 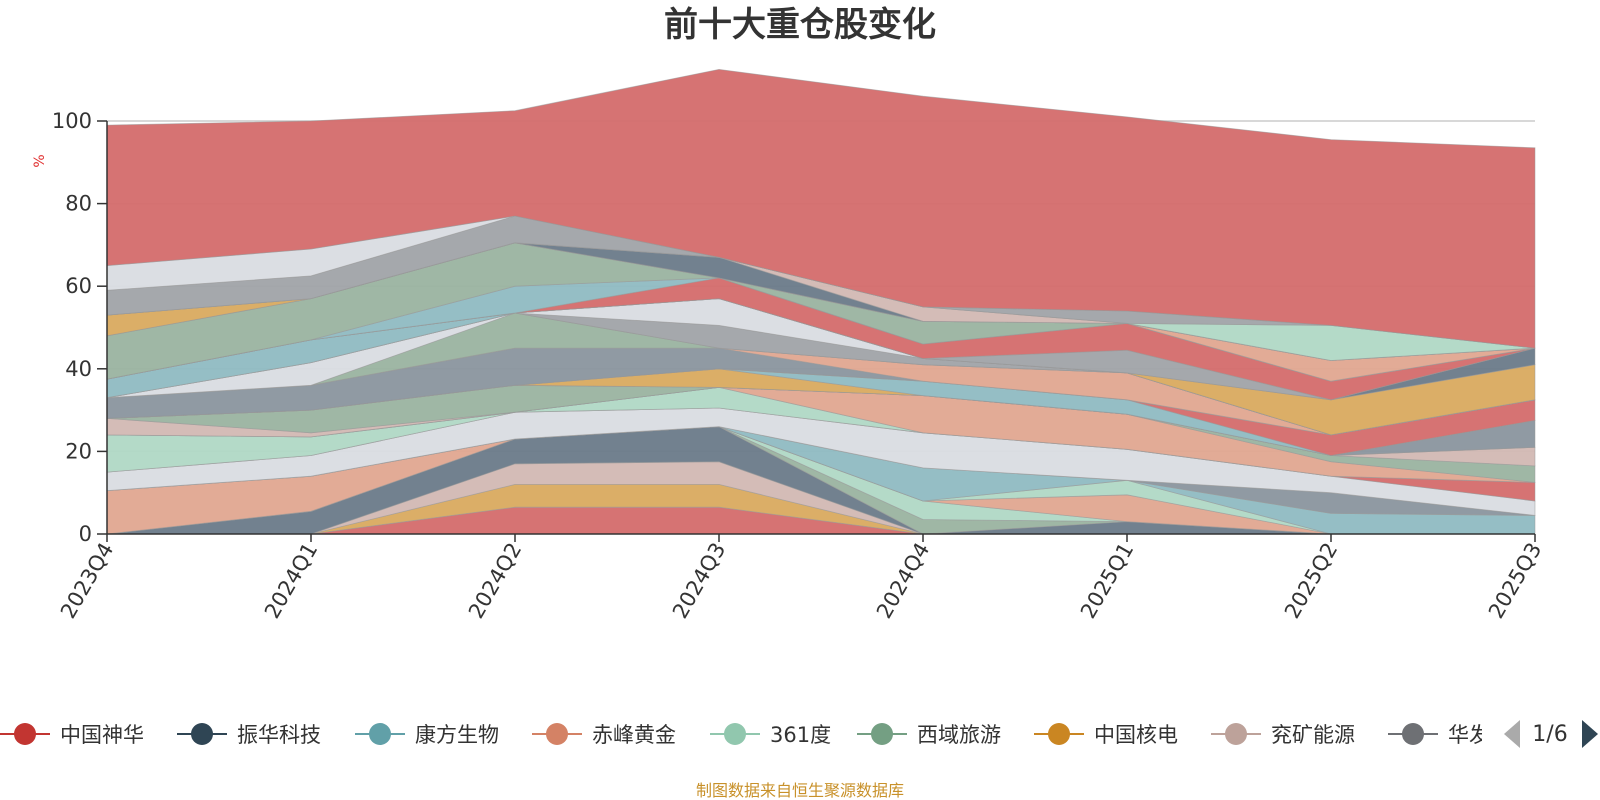 What do you see at coordinates (800, 790) in the screenshot?
I see `data-source-note: 制图数据来自恒生聚源数据库` at bounding box center [800, 790].